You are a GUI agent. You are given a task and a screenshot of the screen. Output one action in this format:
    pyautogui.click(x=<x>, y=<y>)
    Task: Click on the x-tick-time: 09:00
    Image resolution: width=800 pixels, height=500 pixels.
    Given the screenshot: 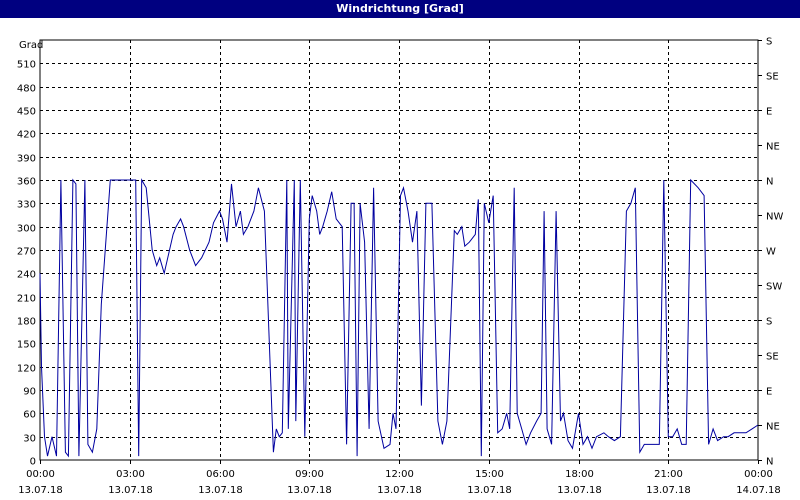 What is the action you would take?
    pyautogui.click(x=309, y=474)
    